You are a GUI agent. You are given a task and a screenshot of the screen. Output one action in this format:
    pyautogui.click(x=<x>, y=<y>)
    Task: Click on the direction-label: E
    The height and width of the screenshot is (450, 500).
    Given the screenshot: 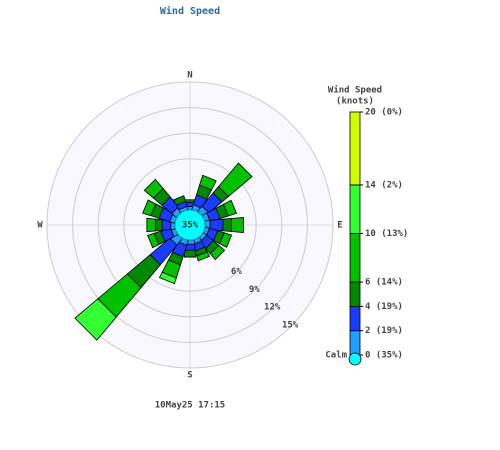 What is the action you would take?
    pyautogui.click(x=339, y=226)
    